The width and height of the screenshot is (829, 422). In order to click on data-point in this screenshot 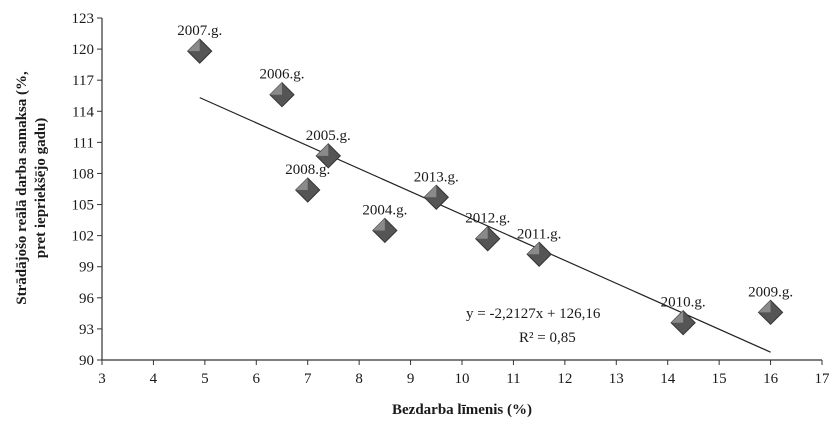, I will do `click(328, 156)`.